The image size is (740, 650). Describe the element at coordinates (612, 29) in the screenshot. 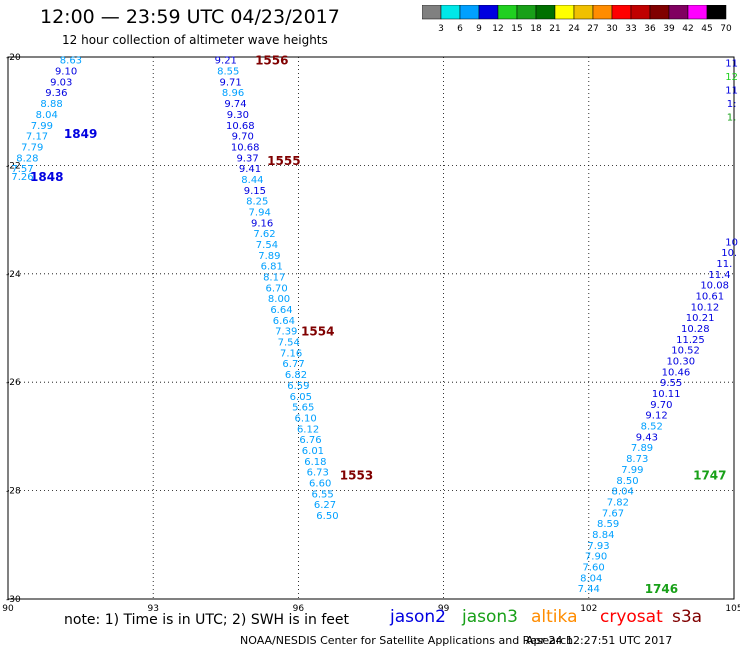

I see `scale-label: 30` at that location.